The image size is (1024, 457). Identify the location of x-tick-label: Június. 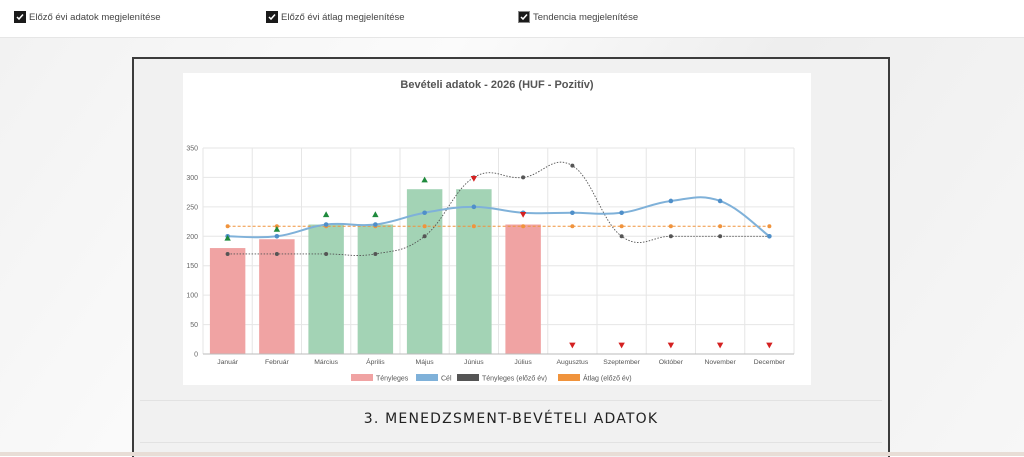
(474, 362).